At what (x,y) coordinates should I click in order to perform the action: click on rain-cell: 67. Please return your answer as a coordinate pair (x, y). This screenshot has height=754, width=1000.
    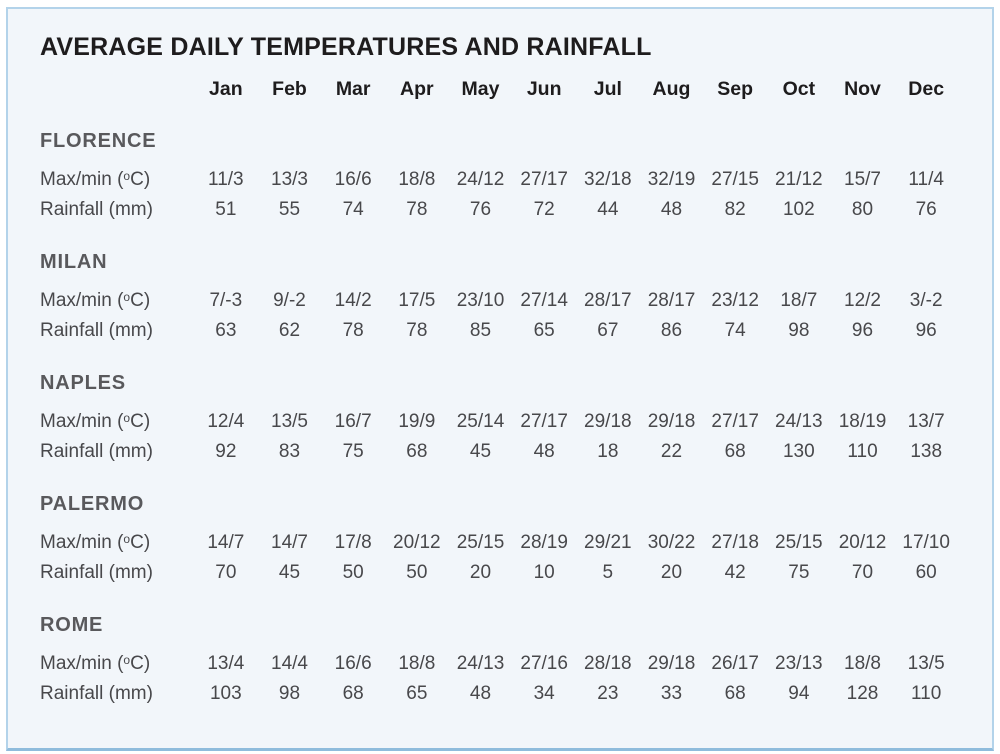
    Looking at the image, I should click on (608, 330).